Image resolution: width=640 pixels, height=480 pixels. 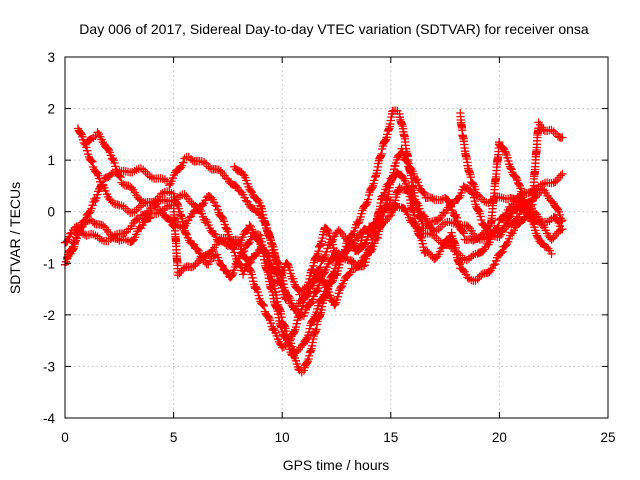 What do you see at coordinates (51, 212) in the screenshot?
I see `y-tick-label: 0` at bounding box center [51, 212].